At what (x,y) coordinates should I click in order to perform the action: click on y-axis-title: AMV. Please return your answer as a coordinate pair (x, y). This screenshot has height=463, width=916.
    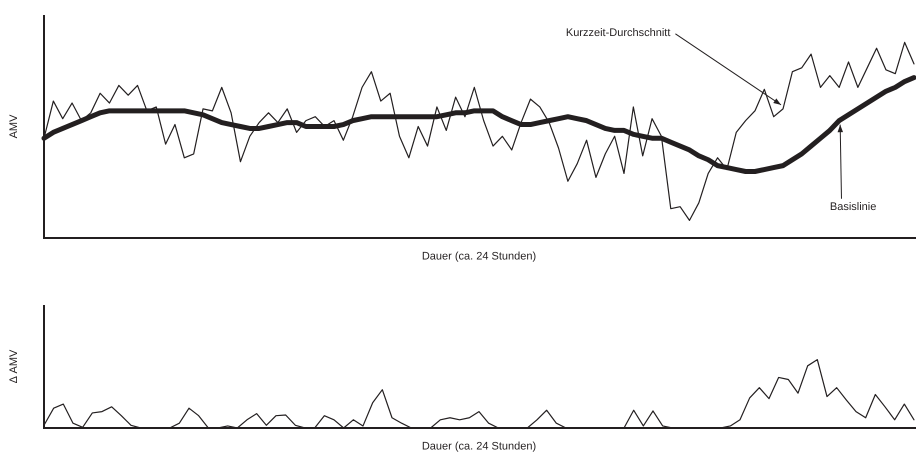
    Looking at the image, I should click on (14, 126).